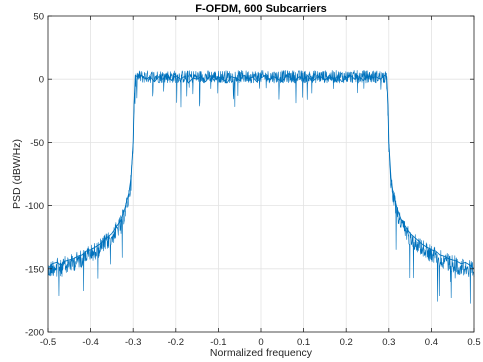 Image resolution: width=483 pixels, height=362 pixels. What do you see at coordinates (473, 342) in the screenshot?
I see `x-tick-label: 0.5` at bounding box center [473, 342].